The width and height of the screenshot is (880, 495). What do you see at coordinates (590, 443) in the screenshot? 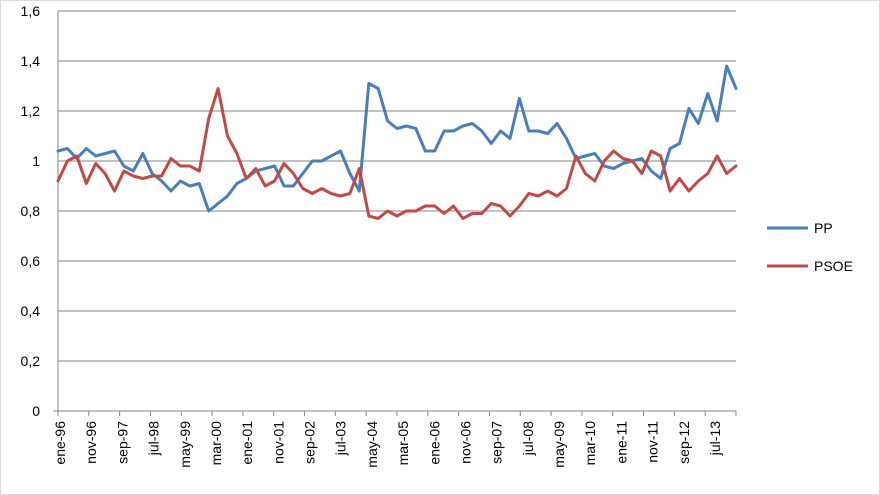
I see `x-tick-label: mar-10` at bounding box center [590, 443].